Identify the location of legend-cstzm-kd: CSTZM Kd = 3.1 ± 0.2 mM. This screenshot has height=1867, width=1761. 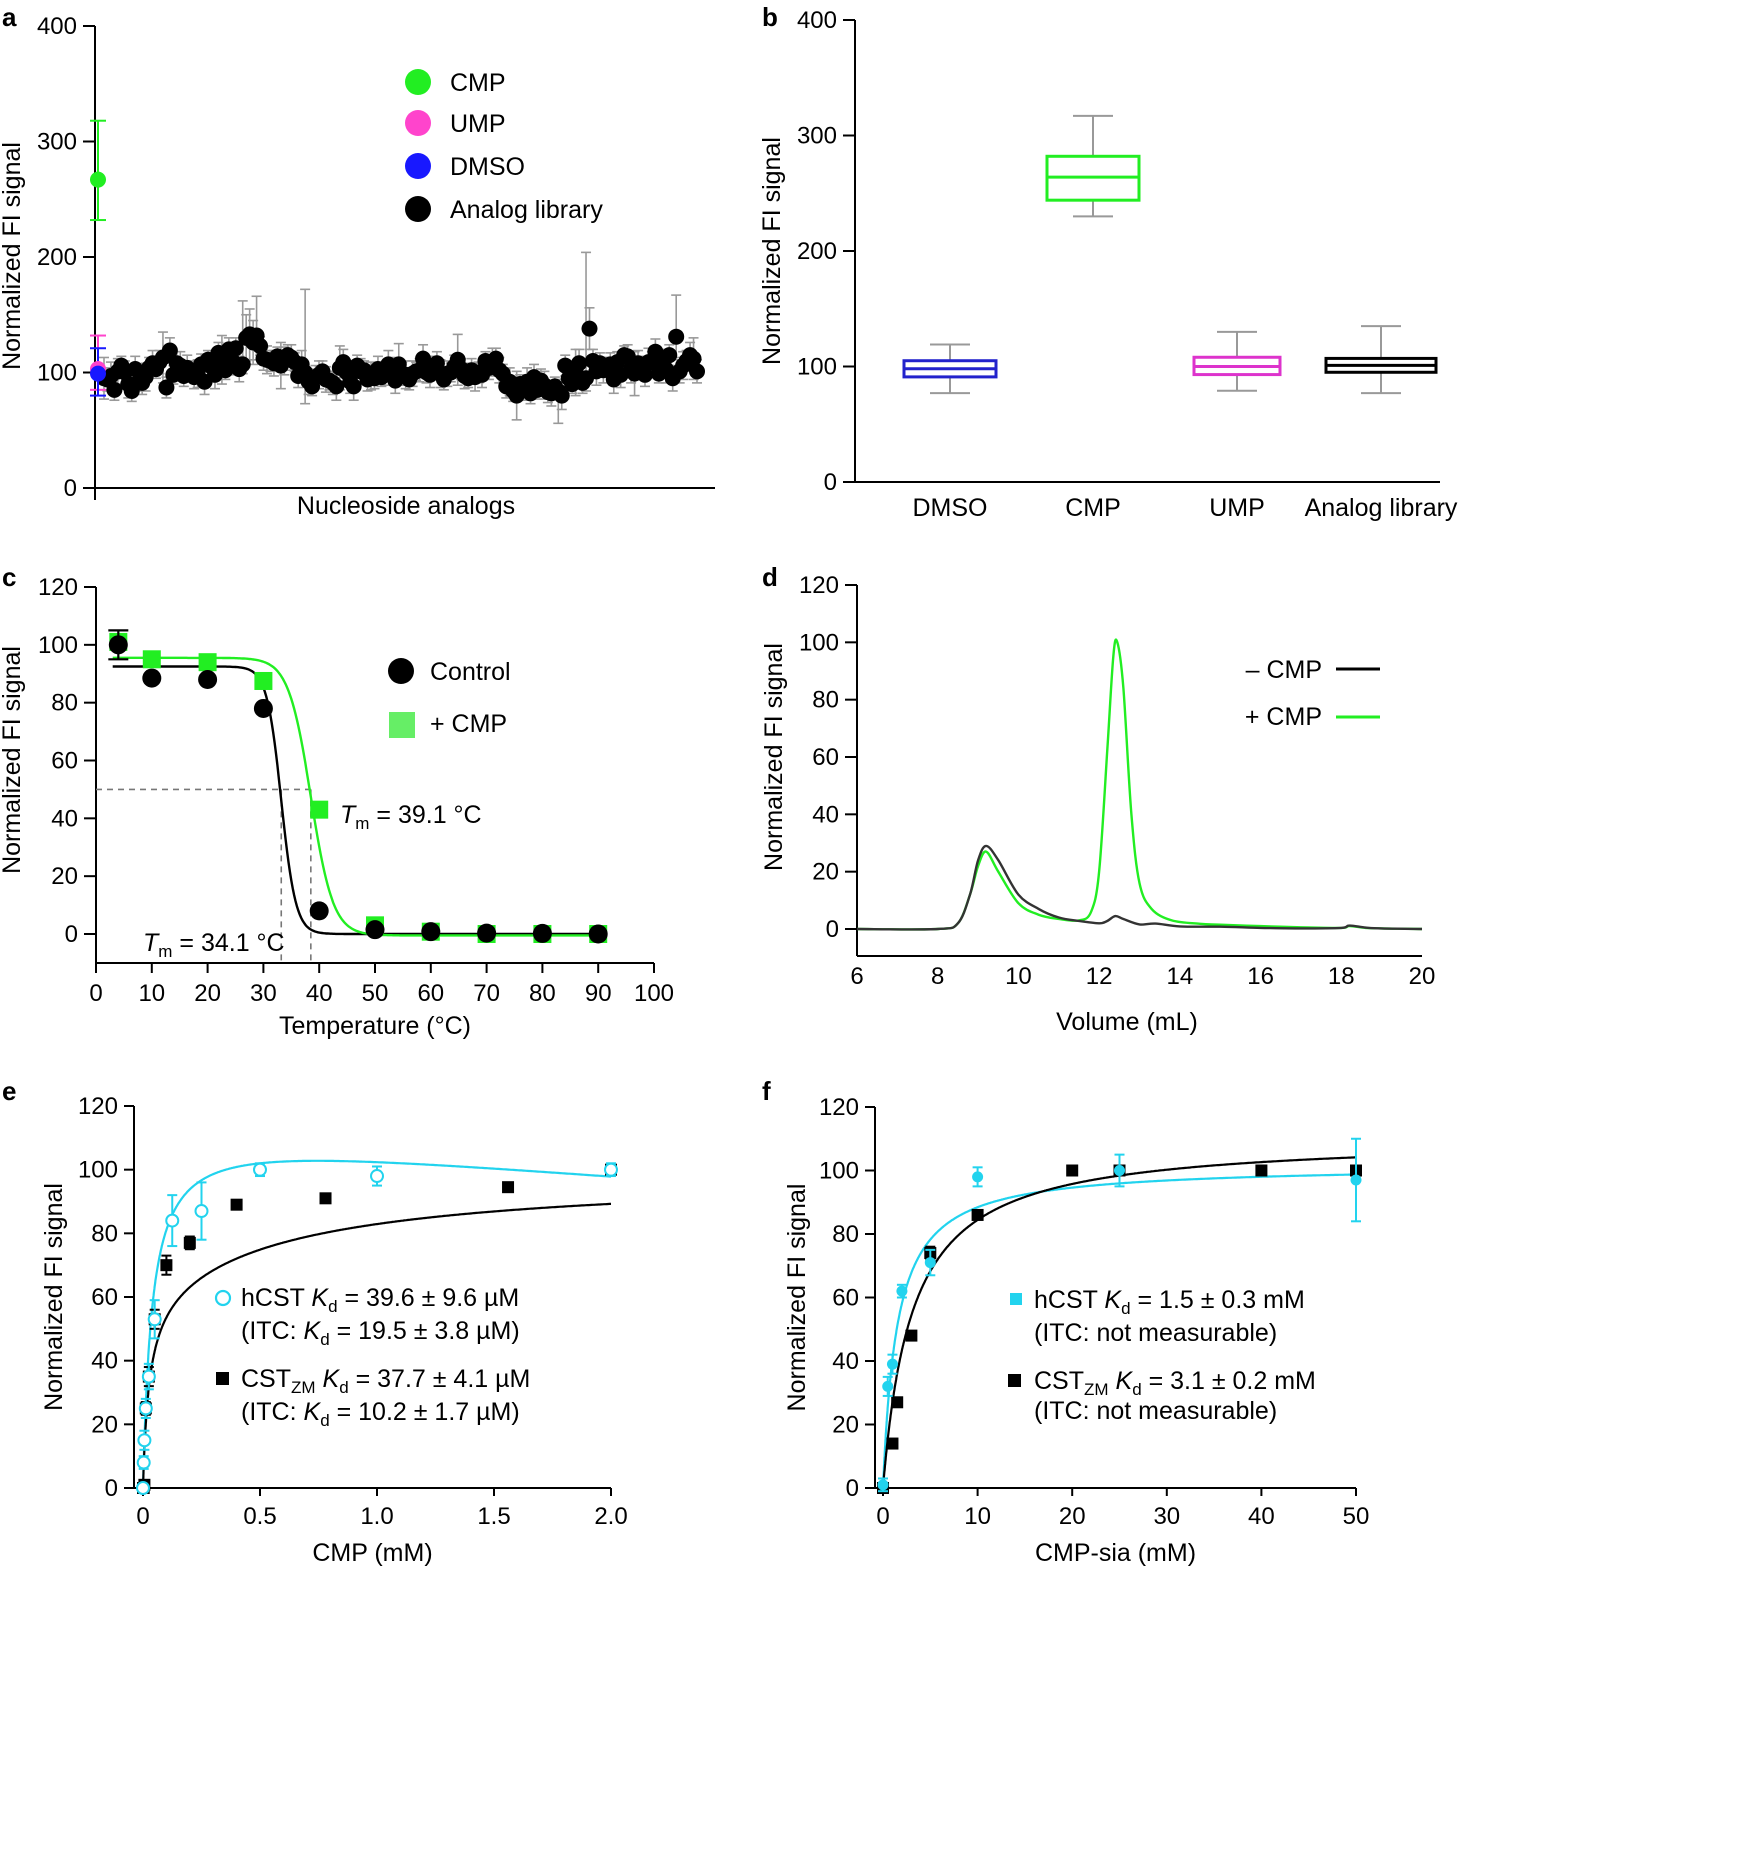
(1175, 1383).